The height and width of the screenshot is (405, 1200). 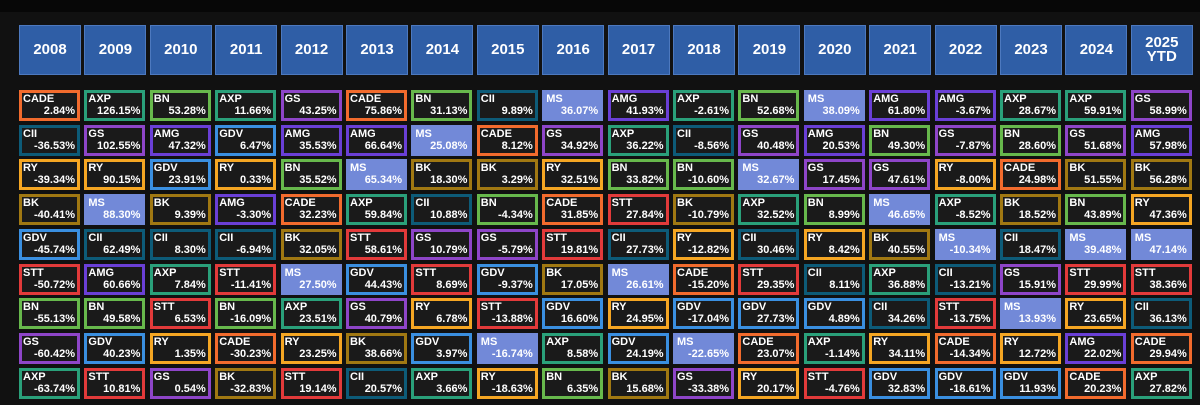 What do you see at coordinates (900, 105) in the screenshot?
I see `return-cell: AMG 61.80%` at bounding box center [900, 105].